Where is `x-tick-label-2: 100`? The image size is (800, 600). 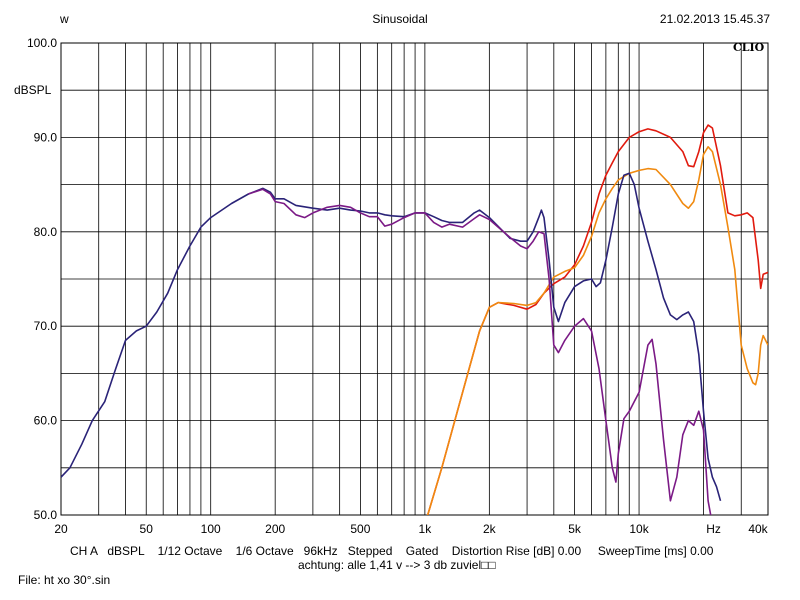
x-tick-label-2: 100 is located at coordinates (211, 529).